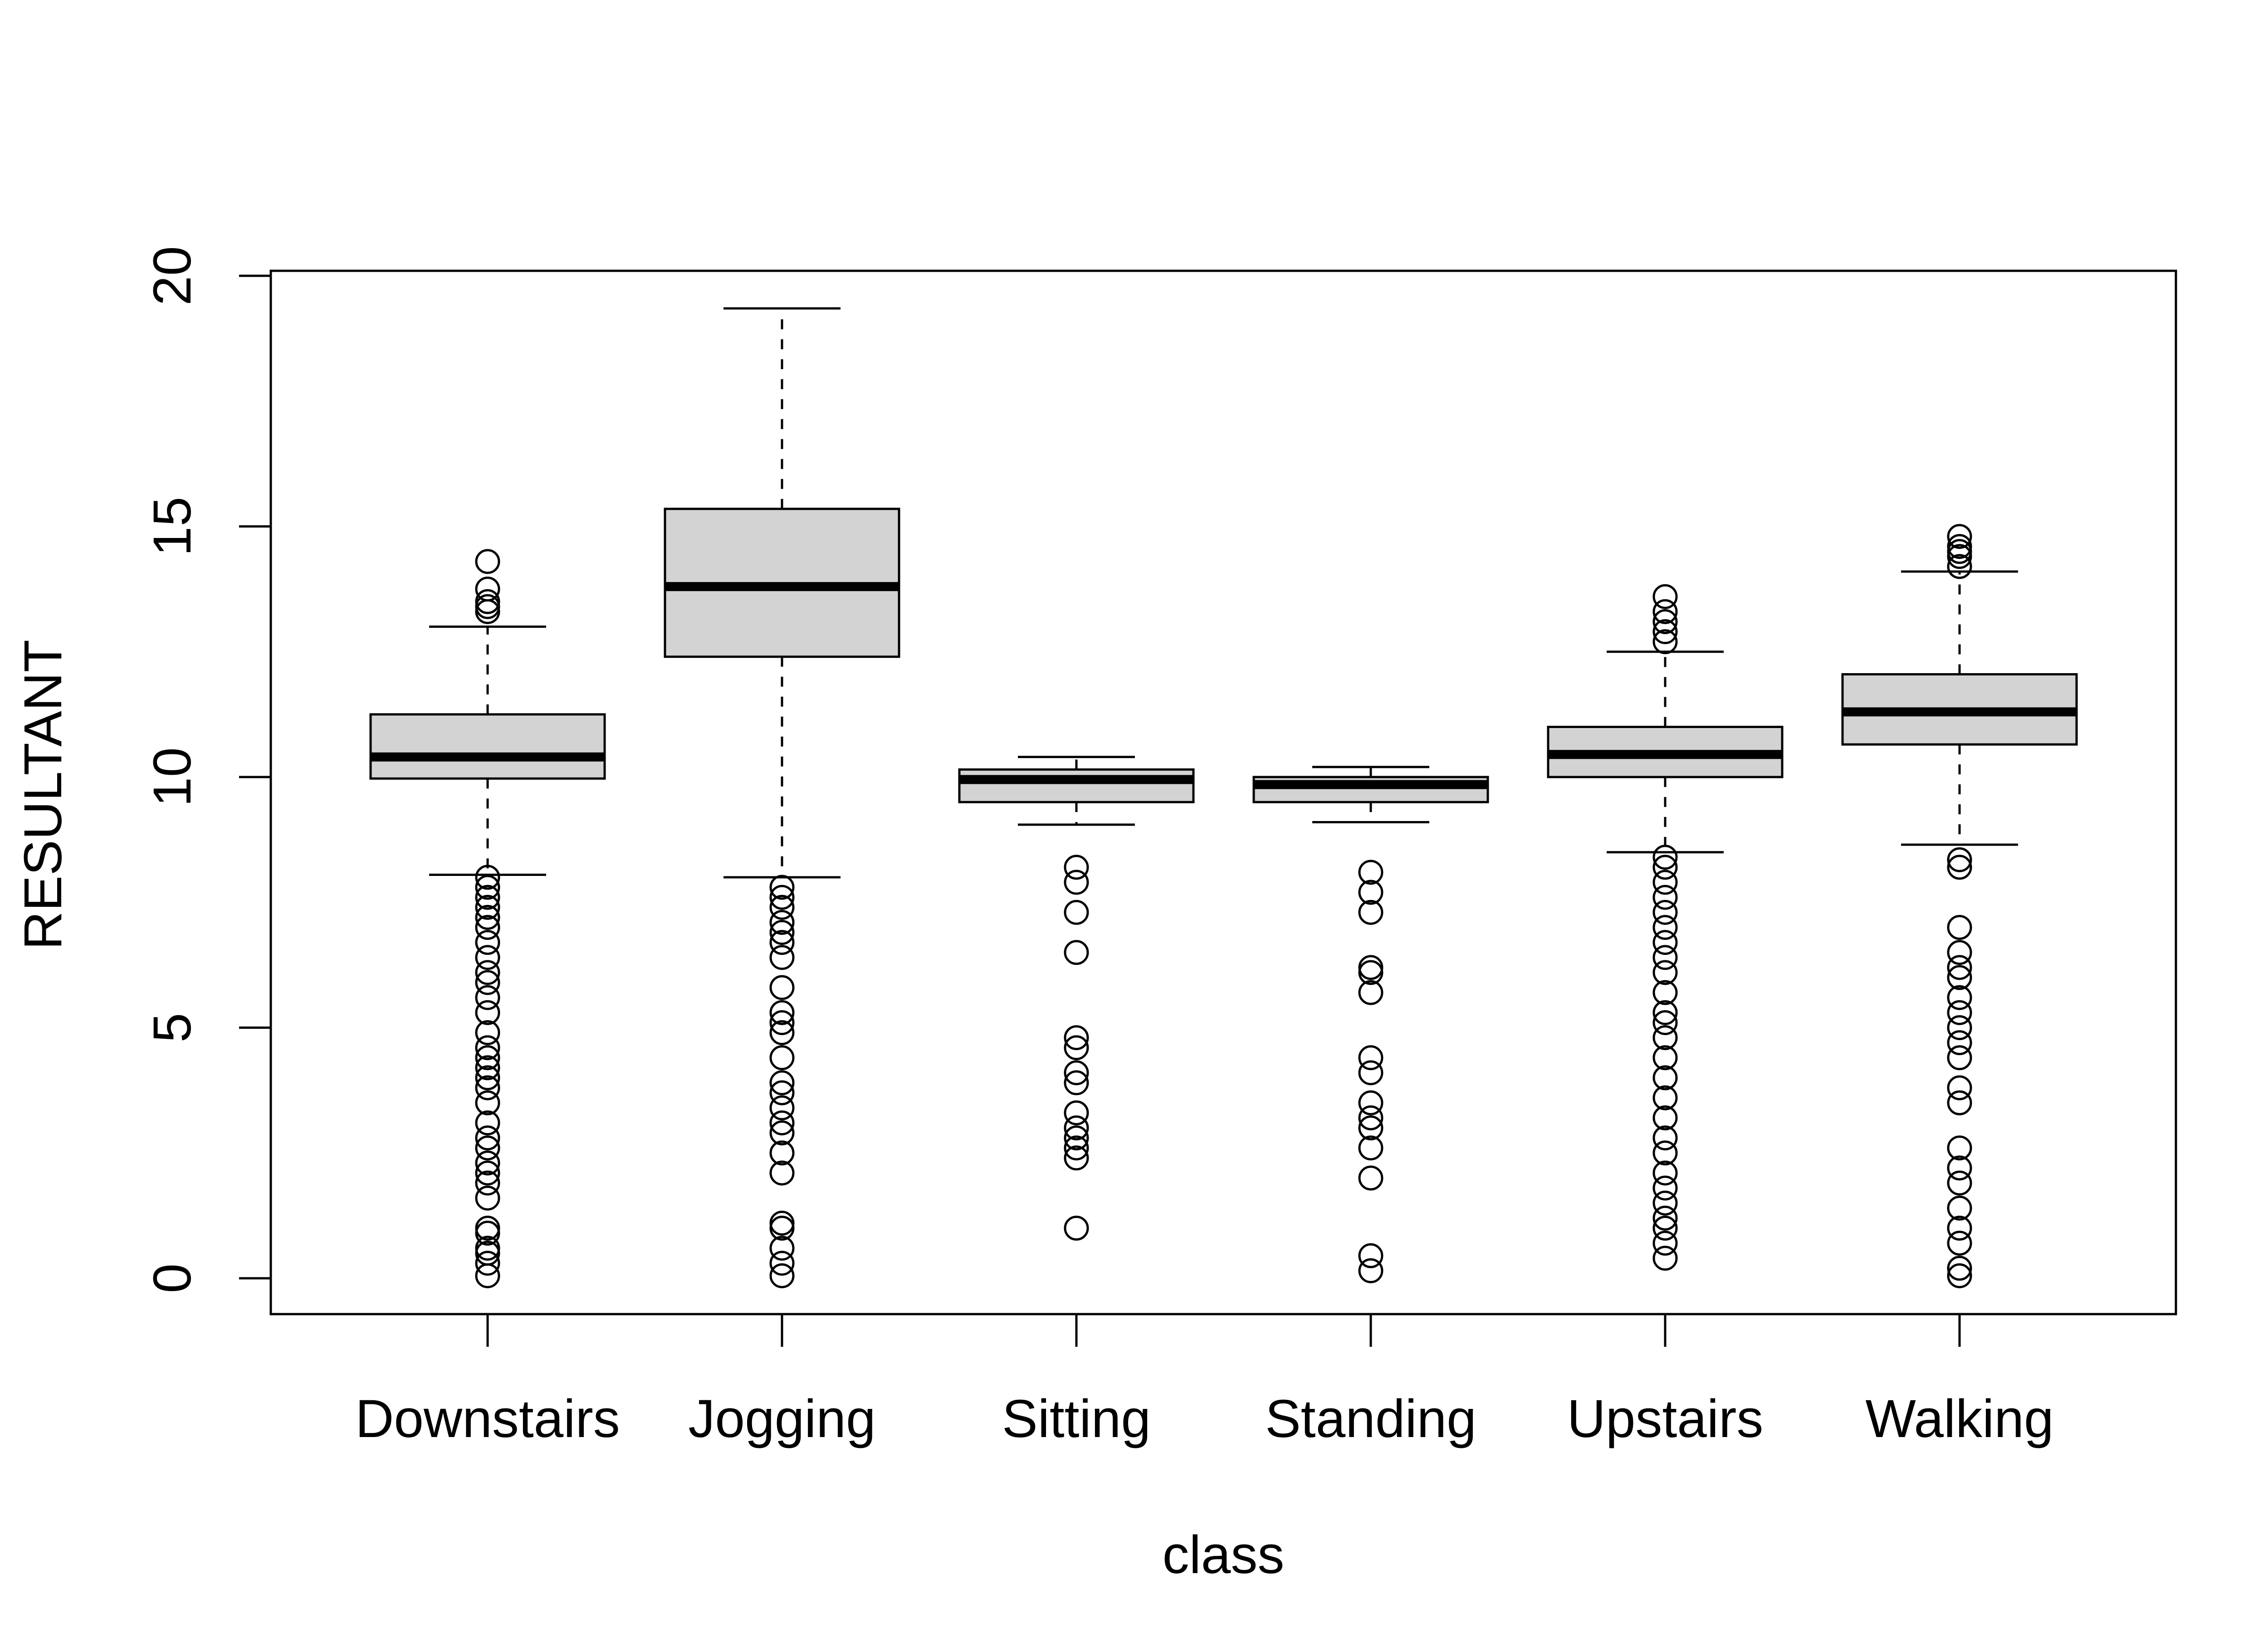 The width and height of the screenshot is (2268, 1633). I want to click on y-tick-label-20: 20, so click(172, 275).